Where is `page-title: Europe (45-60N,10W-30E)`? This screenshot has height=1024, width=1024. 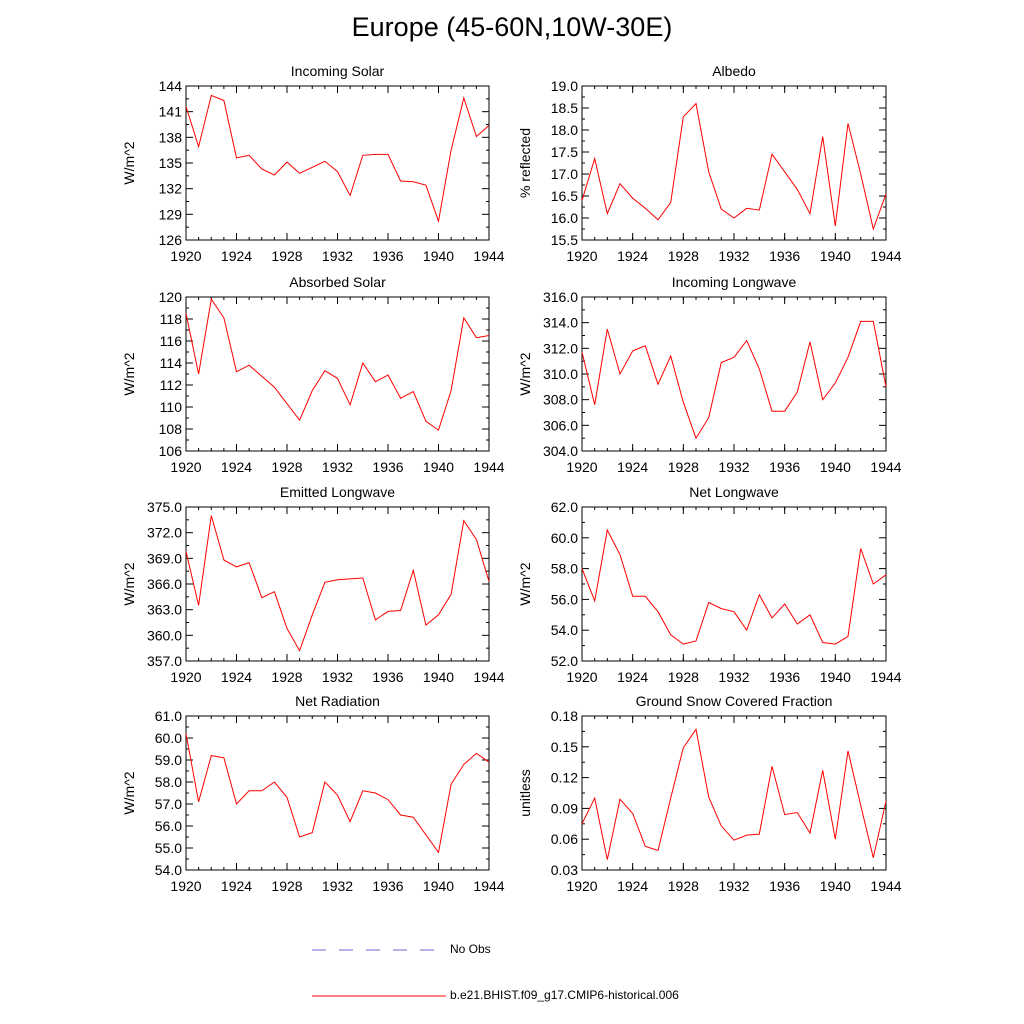
page-title: Europe (45-60N,10W-30E) is located at coordinates (512, 27).